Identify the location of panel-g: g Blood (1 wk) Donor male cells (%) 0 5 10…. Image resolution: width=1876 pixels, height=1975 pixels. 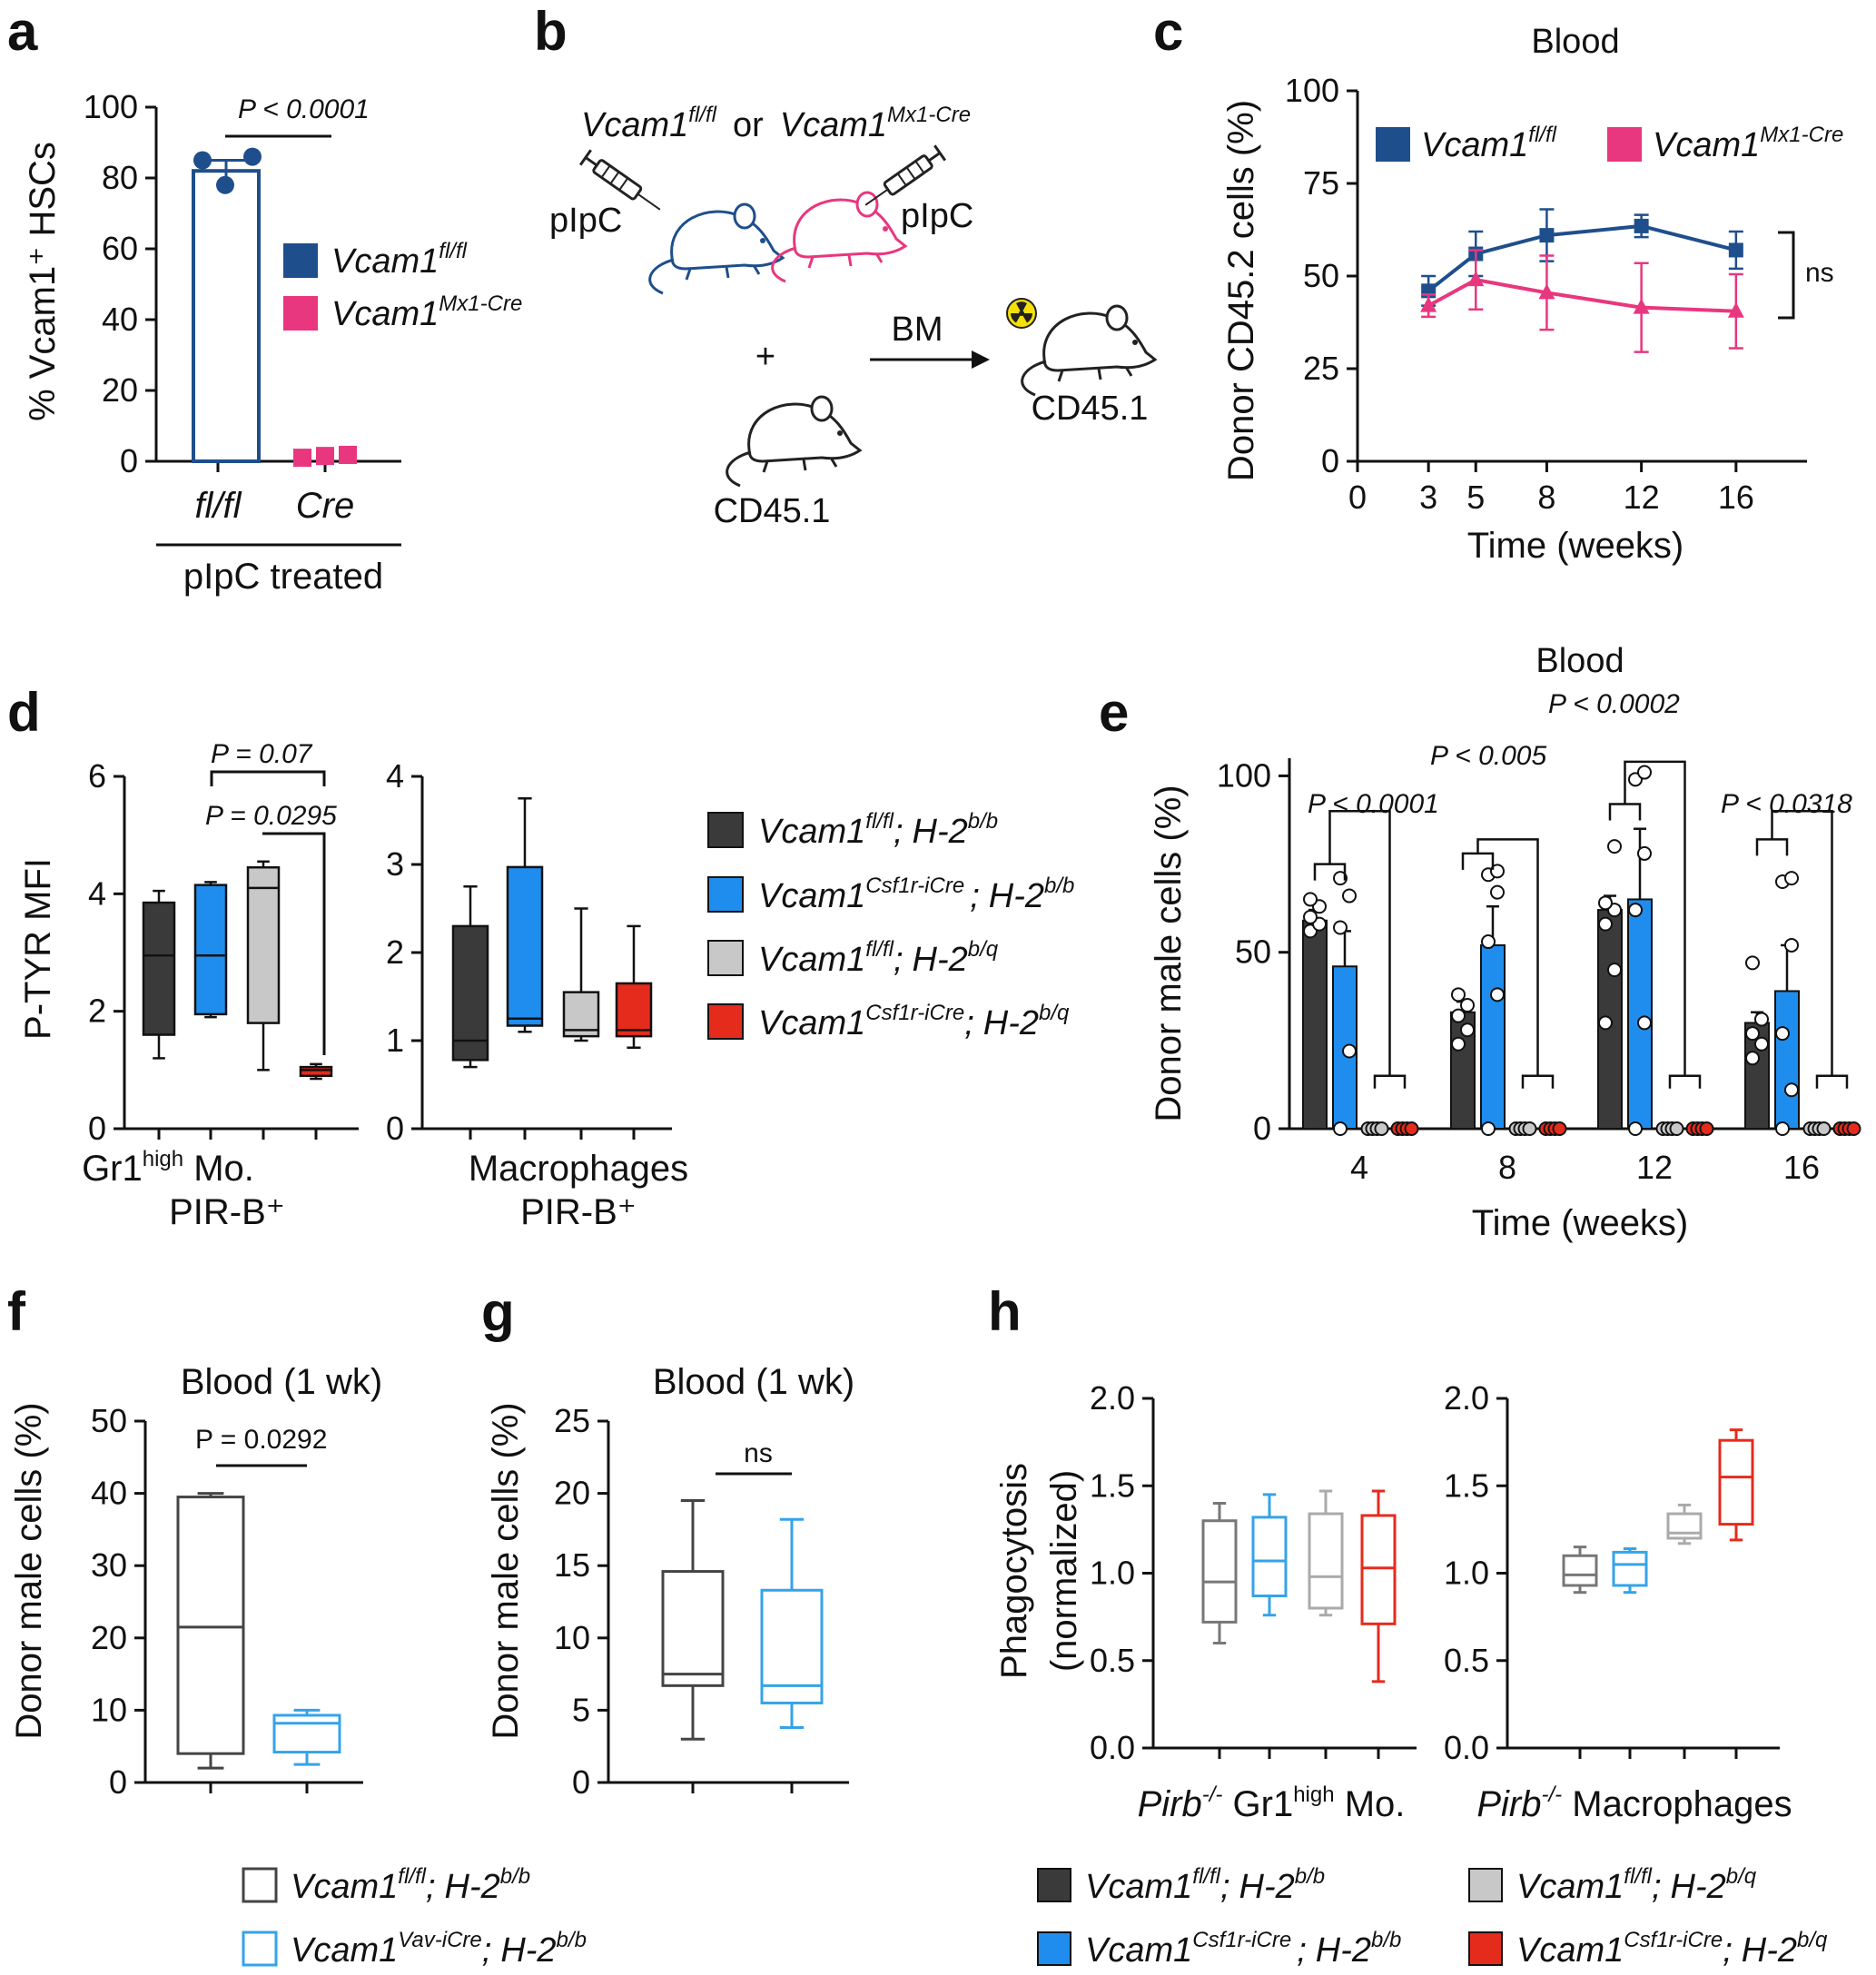
(668, 1541).